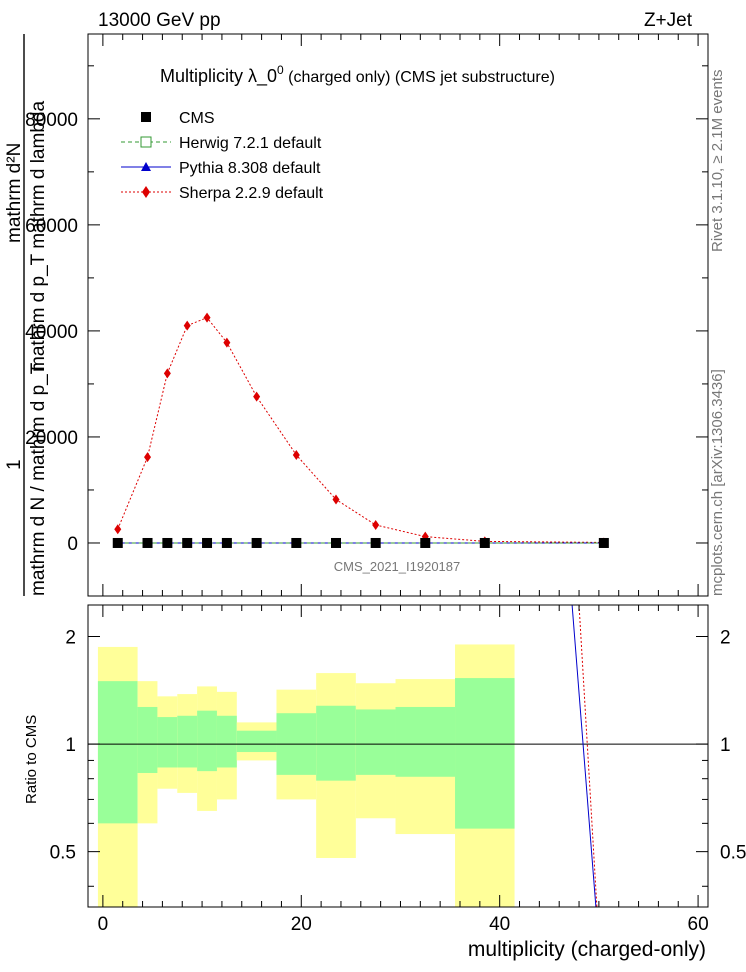 This screenshot has width=746, height=972. Describe the element at coordinates (146, 117) in the screenshot. I see `legend-marker-cms` at that location.